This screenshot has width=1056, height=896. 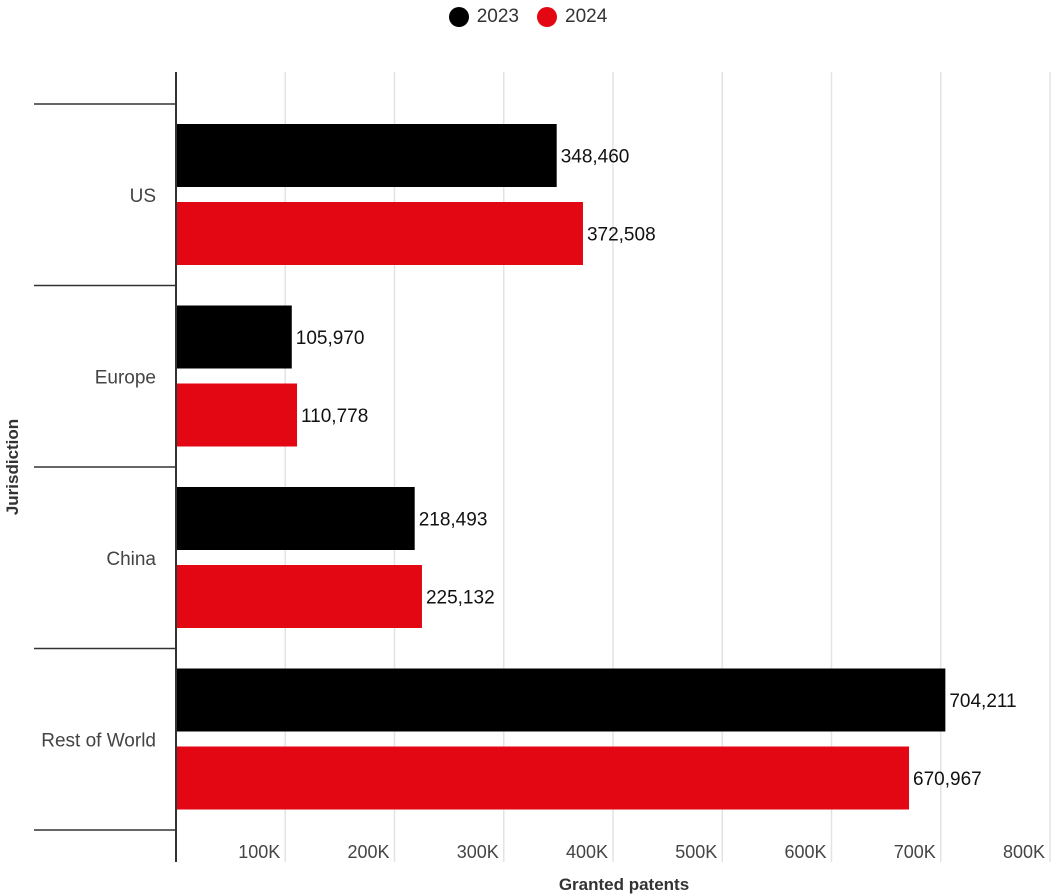 I want to click on bar-rest-of-world-2023, so click(x=561, y=700).